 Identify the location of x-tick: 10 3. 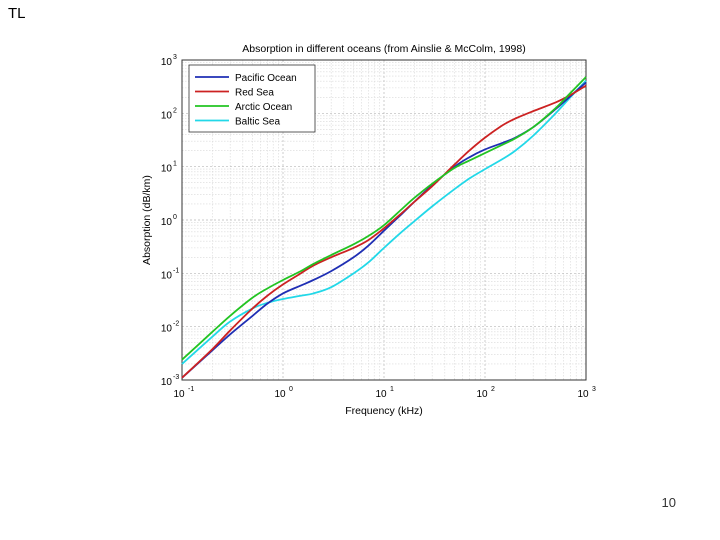
(586, 393).